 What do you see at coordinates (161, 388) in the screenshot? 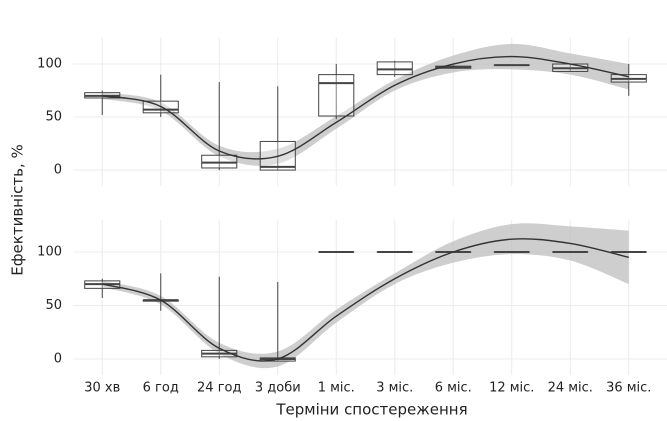
I see `x-tick-label: 6 год` at bounding box center [161, 388].